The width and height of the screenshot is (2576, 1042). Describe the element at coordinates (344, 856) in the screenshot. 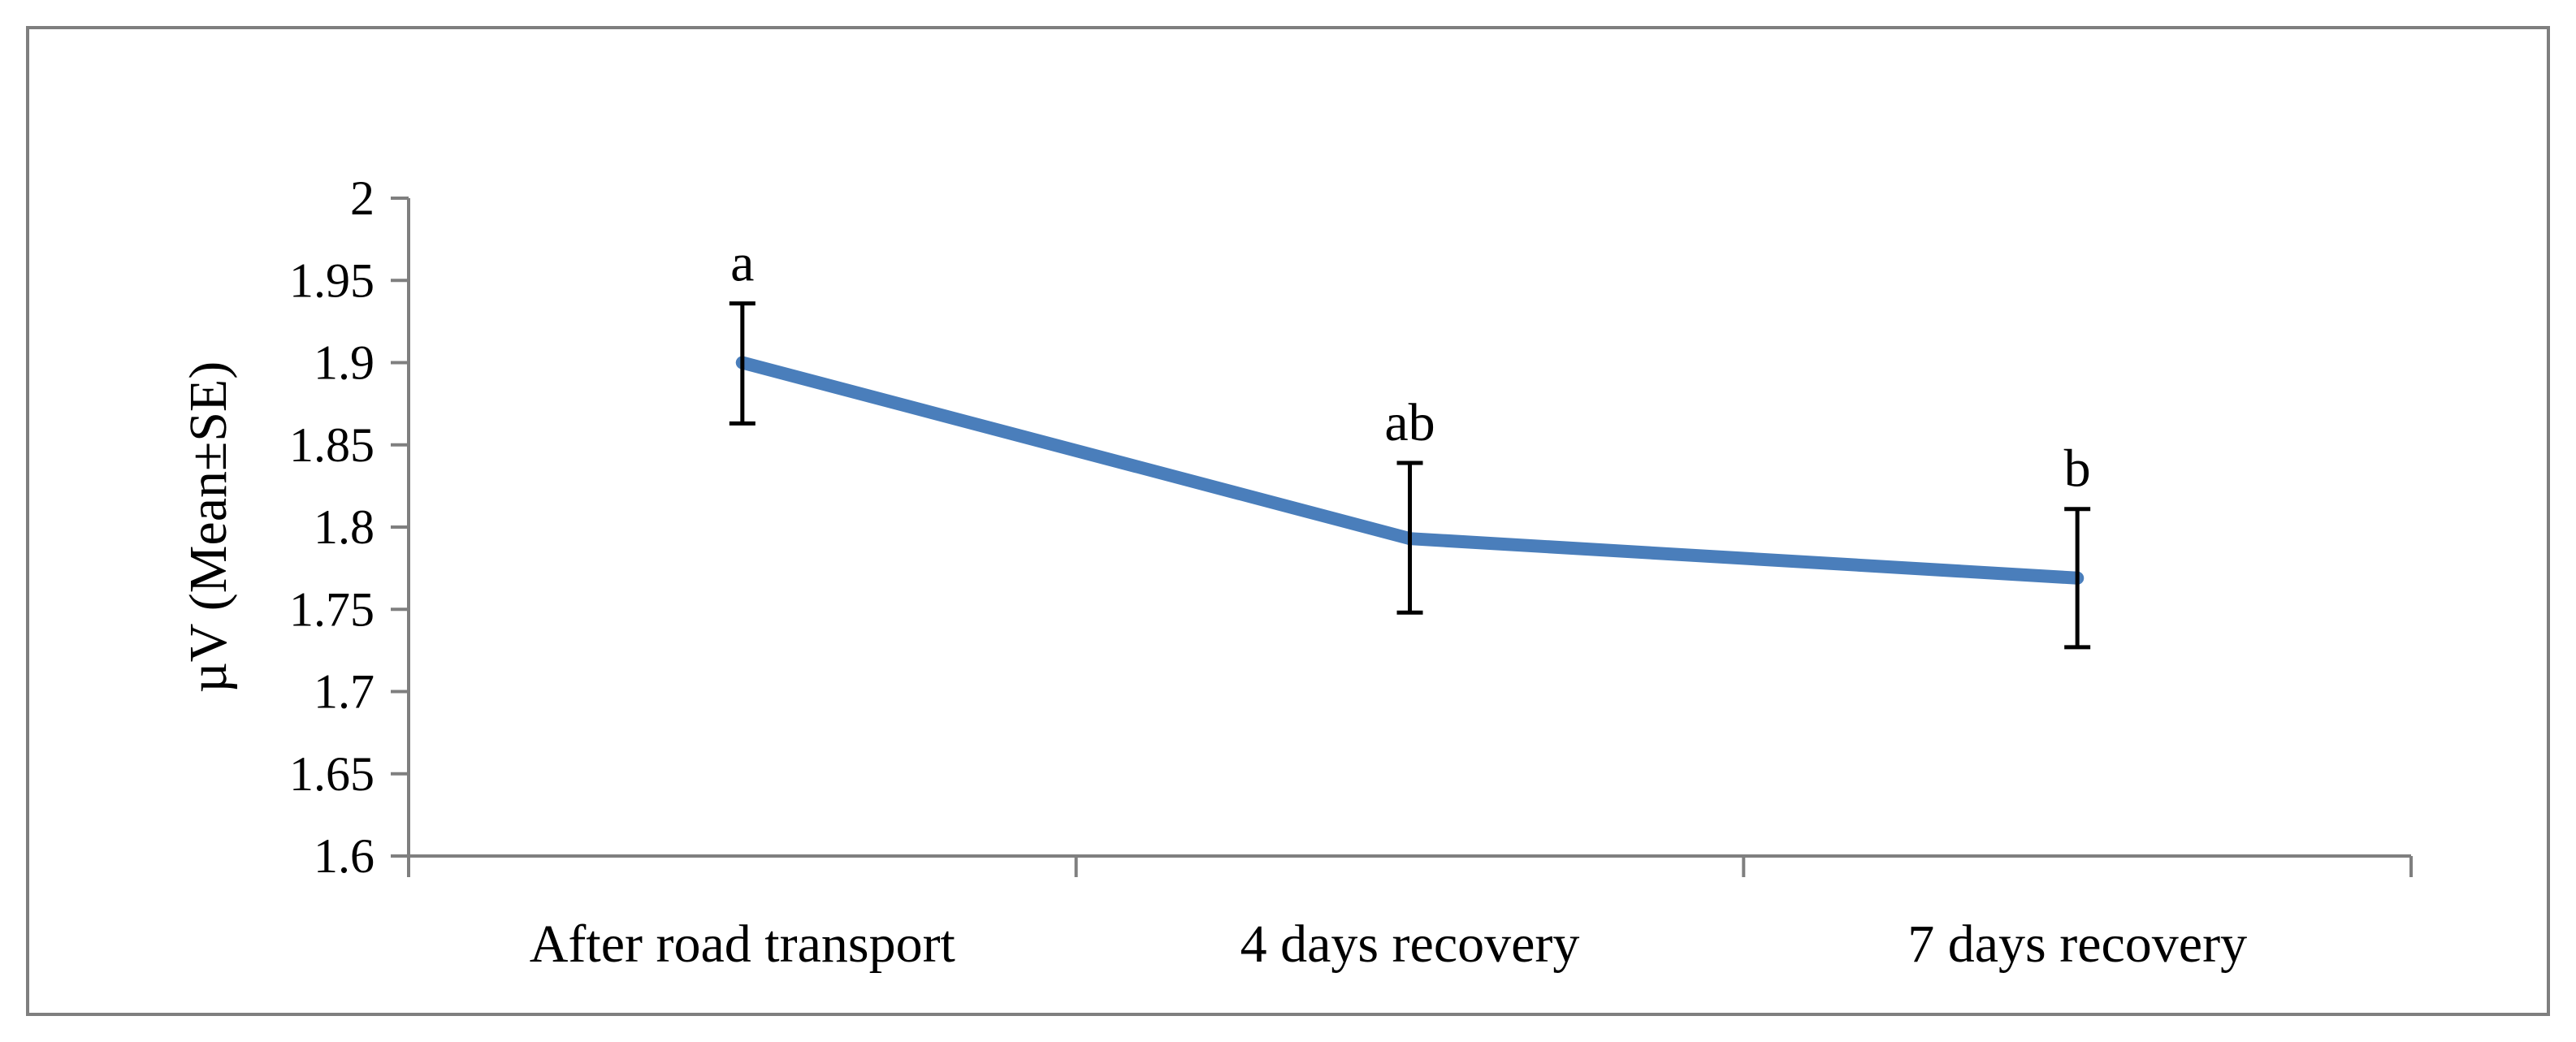

I see `y-tick-label: 1.6` at that location.